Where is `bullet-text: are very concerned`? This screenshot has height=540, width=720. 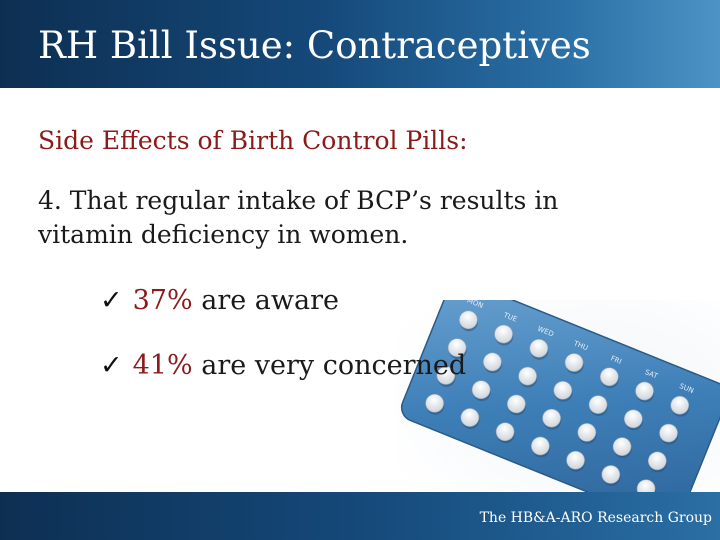 bullet-text: are very concerned is located at coordinates (329, 365).